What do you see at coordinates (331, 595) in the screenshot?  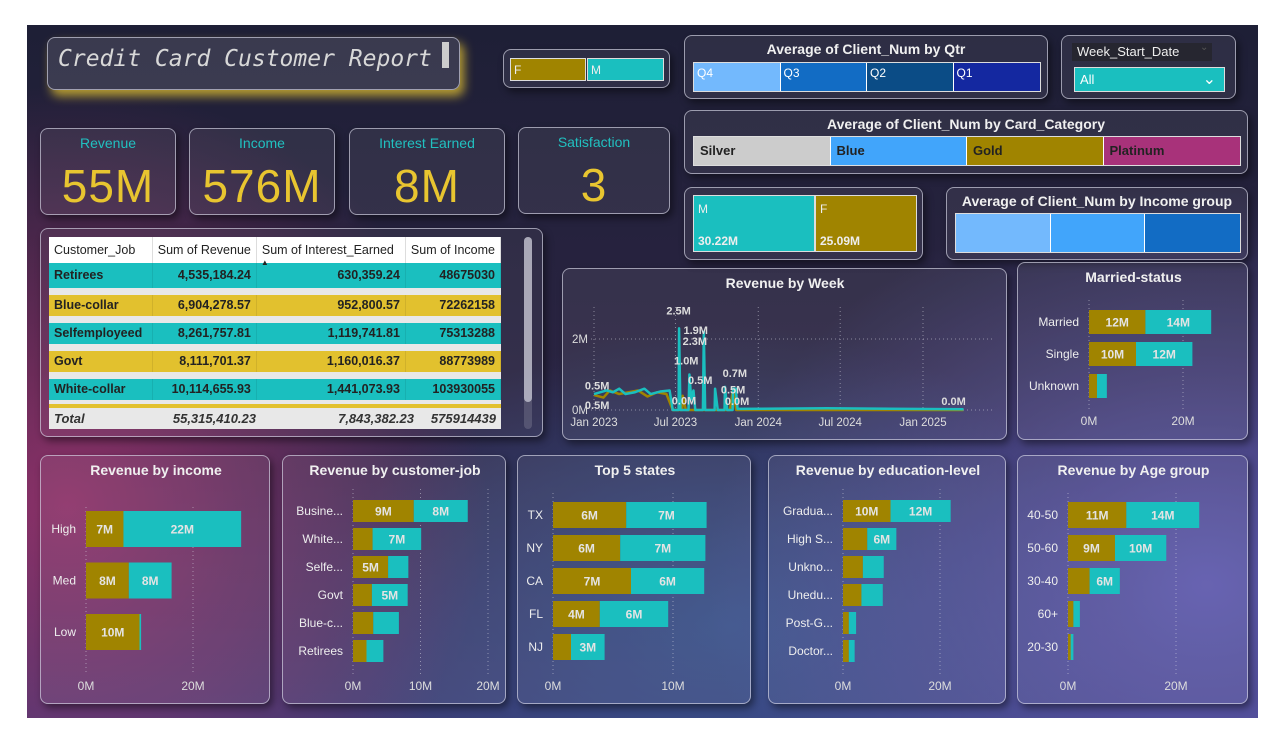 I see `category-label: Govt` at bounding box center [331, 595].